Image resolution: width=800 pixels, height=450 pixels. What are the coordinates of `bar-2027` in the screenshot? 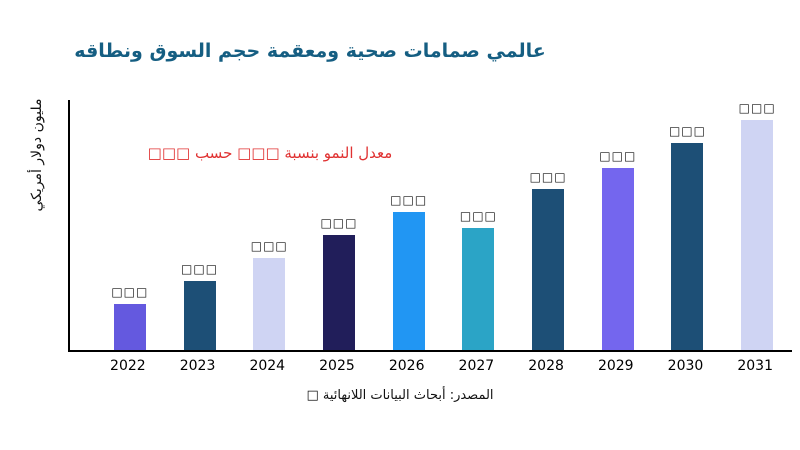 It's located at (478, 289).